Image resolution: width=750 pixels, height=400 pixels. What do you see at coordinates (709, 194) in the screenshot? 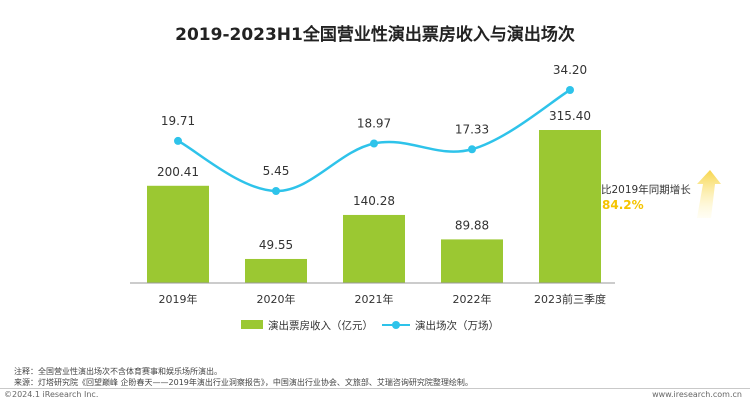
I see `growth-arrow-icon` at bounding box center [709, 194].